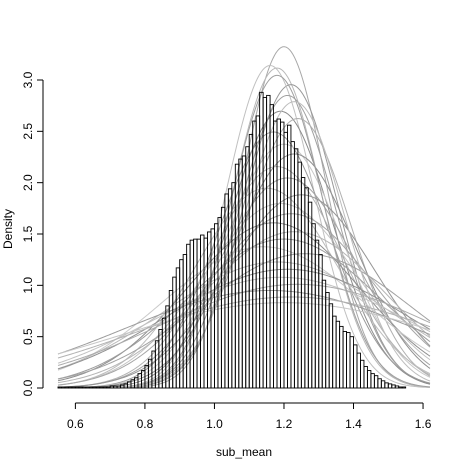 Image resolution: width=474 pixels, height=474 pixels. I want to click on y-tick-label: 0.5, so click(28, 336).